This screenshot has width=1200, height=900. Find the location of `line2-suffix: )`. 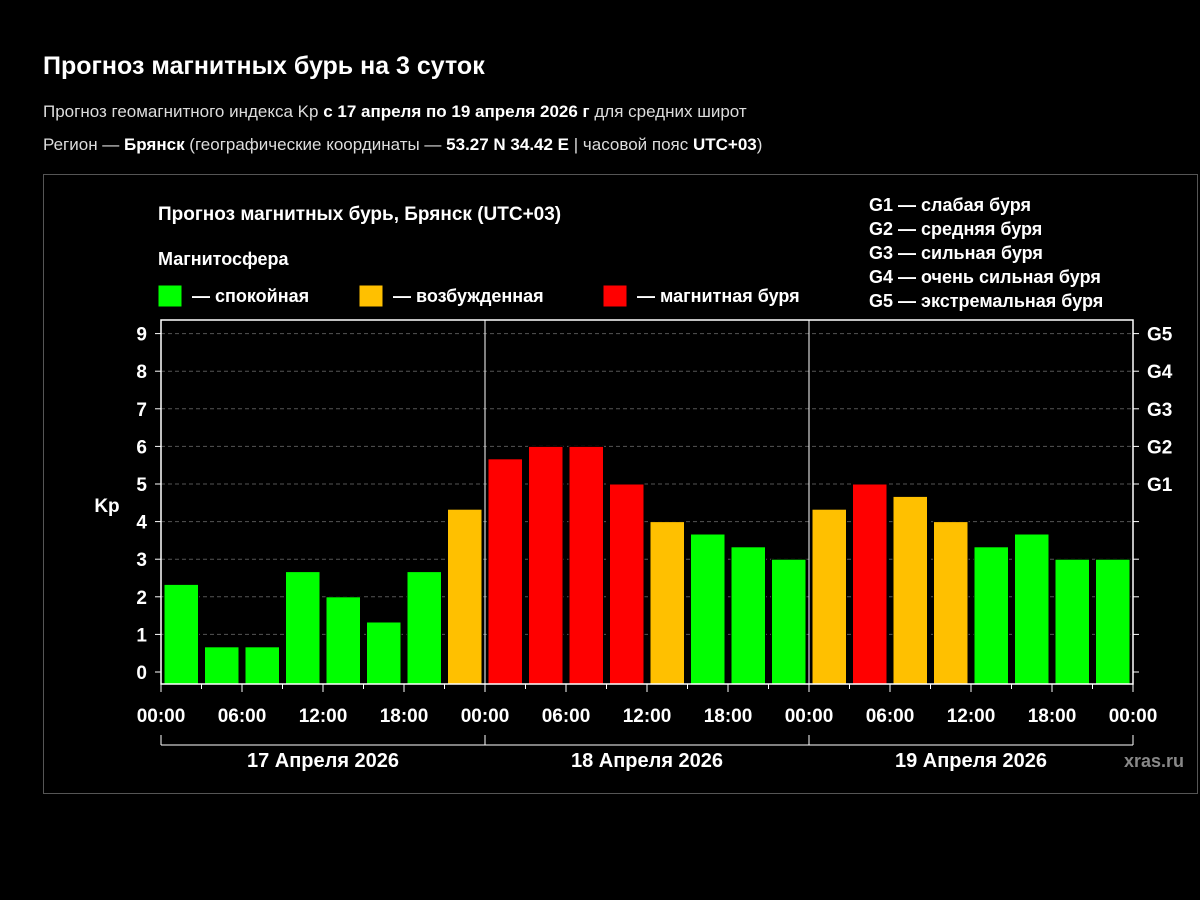

line2-suffix: ) is located at coordinates (759, 144).